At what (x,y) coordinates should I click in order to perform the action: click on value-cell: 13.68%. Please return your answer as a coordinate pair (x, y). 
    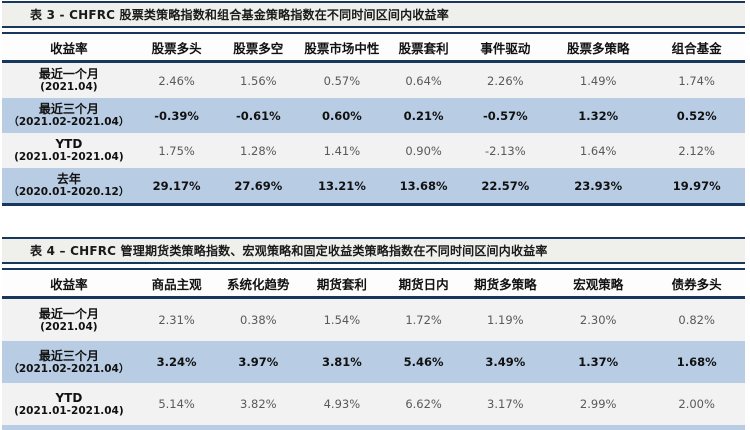
    Looking at the image, I should click on (423, 185).